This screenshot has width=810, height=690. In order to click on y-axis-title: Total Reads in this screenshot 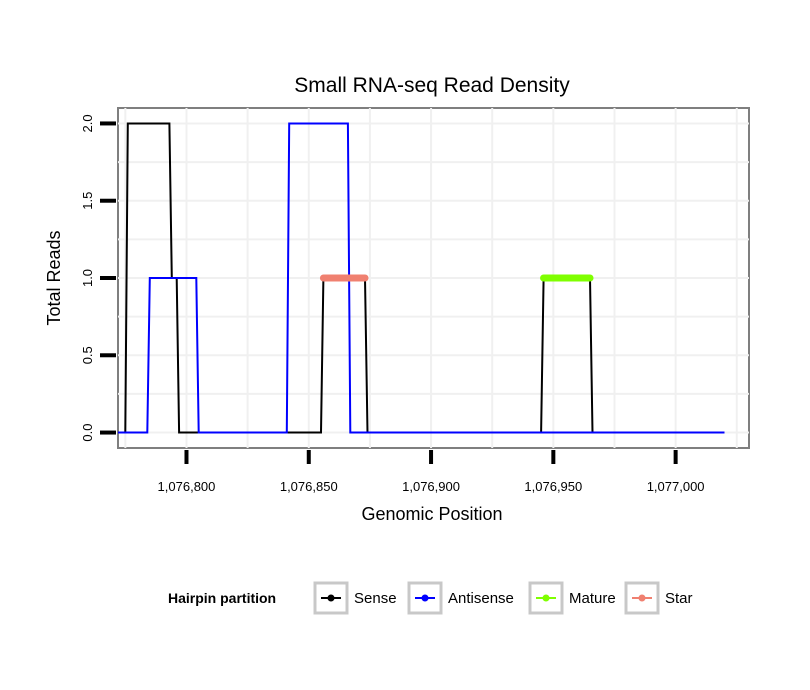, I will do `click(54, 277)`.